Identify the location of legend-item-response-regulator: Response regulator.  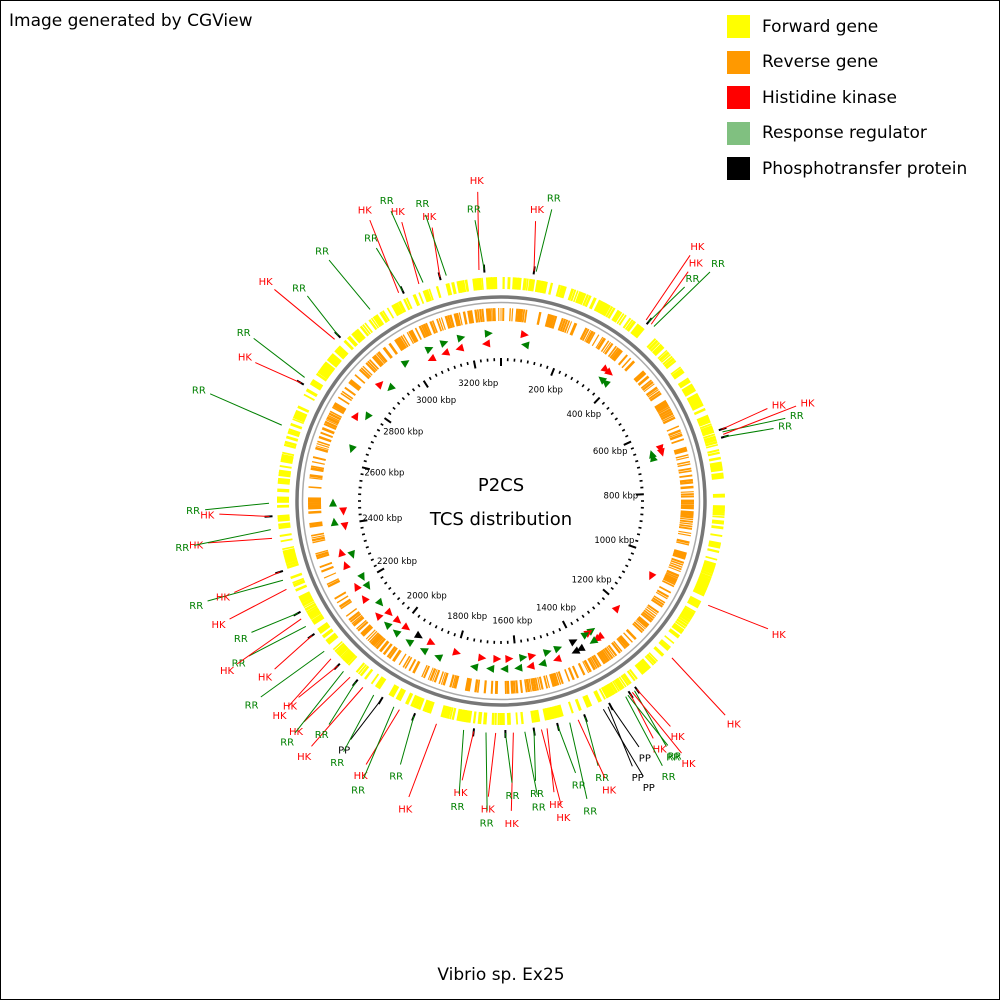
(847, 134).